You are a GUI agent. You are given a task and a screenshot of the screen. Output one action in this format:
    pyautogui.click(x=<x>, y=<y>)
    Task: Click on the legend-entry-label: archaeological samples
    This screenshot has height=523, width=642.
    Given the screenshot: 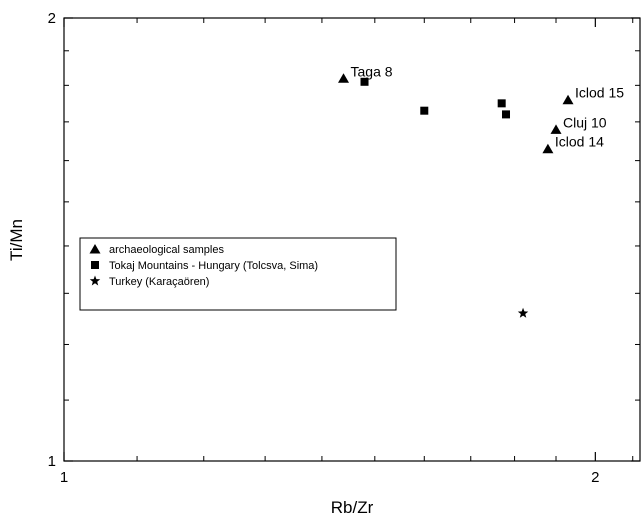 What is the action you would take?
    pyautogui.click(x=166, y=250)
    